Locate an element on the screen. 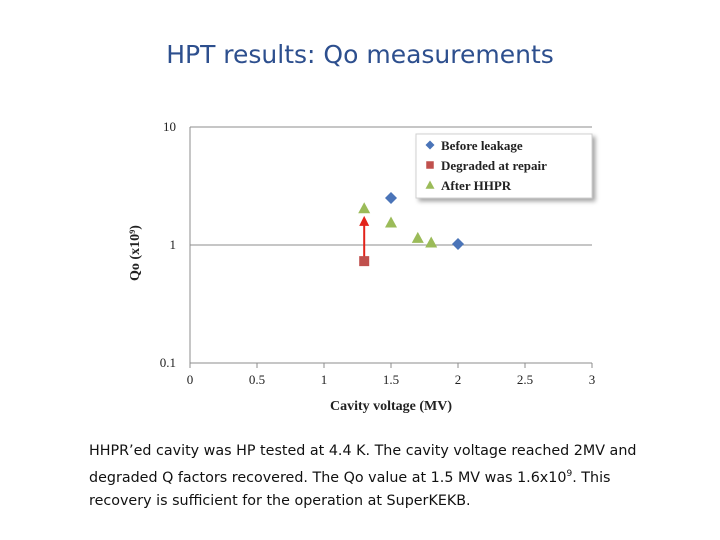 This screenshot has width=720, height=540. x-tick-label: 0 is located at coordinates (190, 379).